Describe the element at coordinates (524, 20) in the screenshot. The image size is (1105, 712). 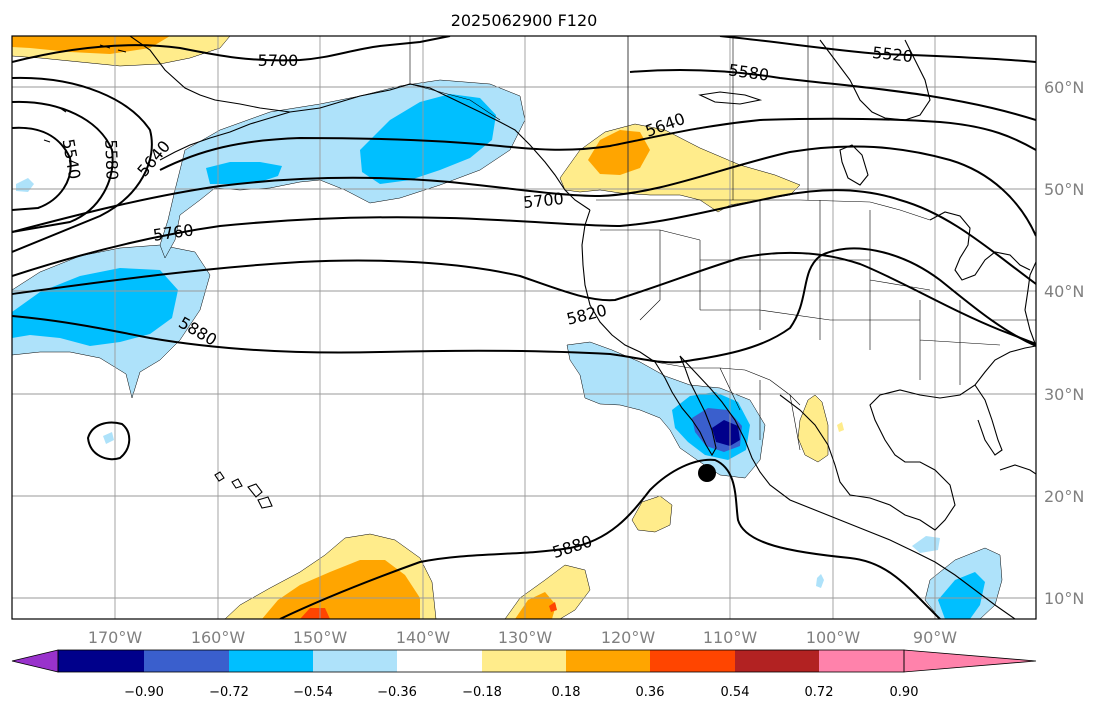
I see `map-title: 2025062900 F120` at that location.